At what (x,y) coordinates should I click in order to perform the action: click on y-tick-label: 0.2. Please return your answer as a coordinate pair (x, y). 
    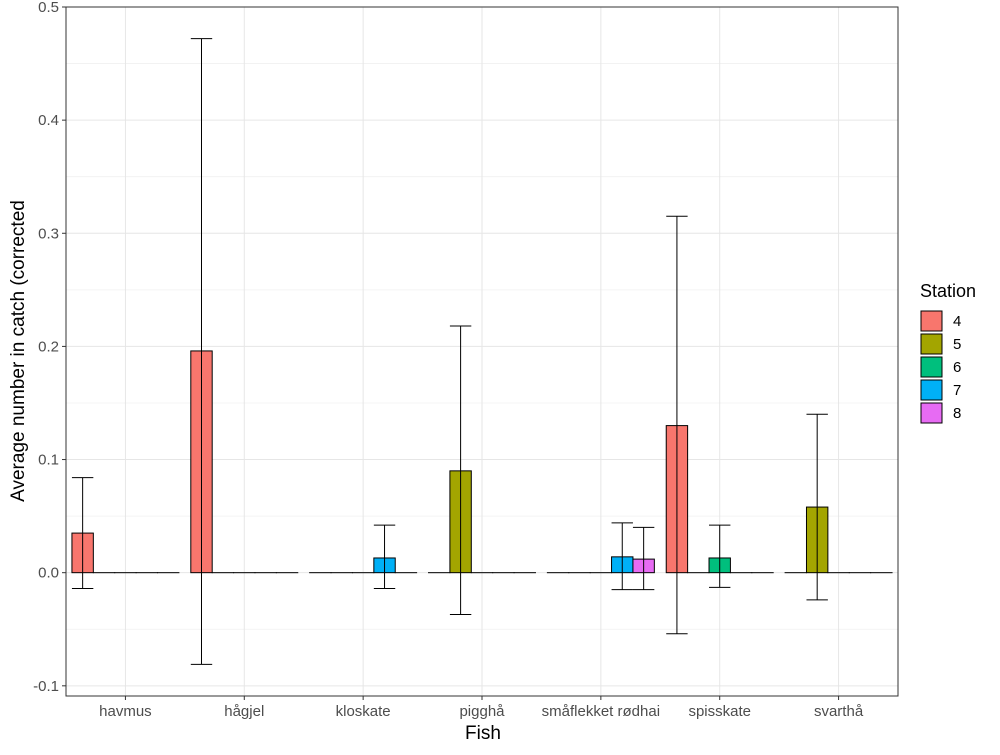
    Looking at the image, I should click on (48, 346).